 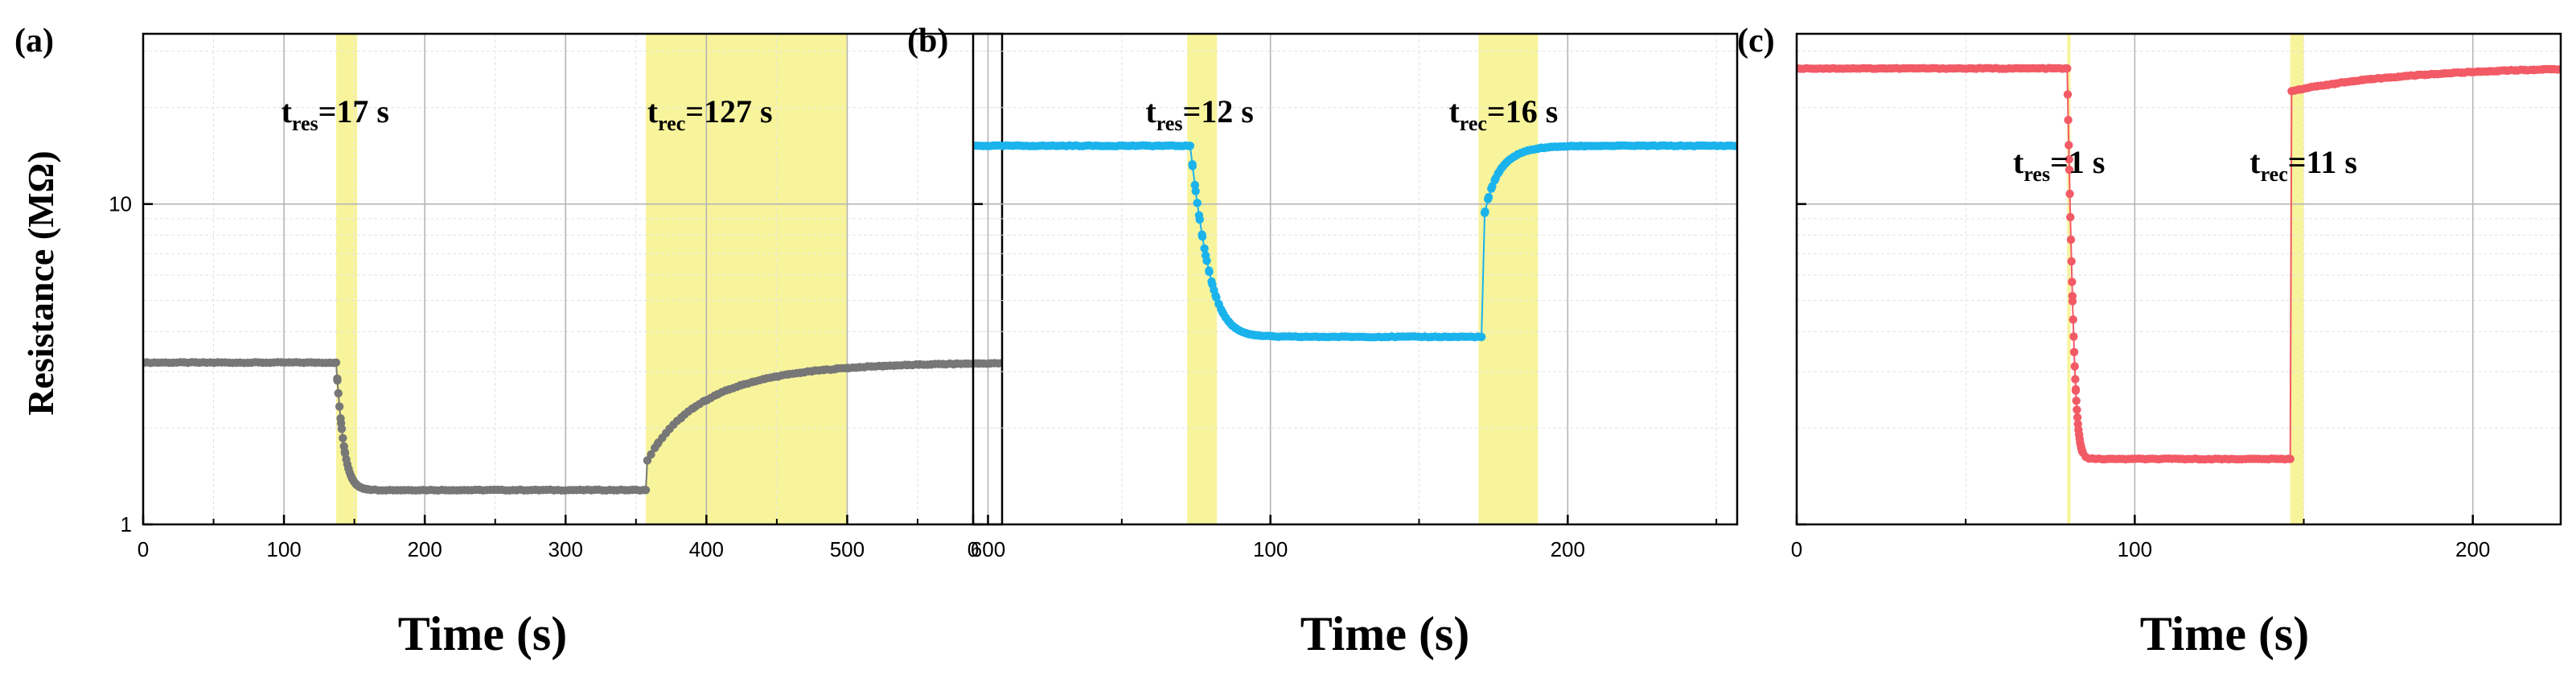 What do you see at coordinates (1503, 114) in the screenshot?
I see `annotation: trec=16 s` at bounding box center [1503, 114].